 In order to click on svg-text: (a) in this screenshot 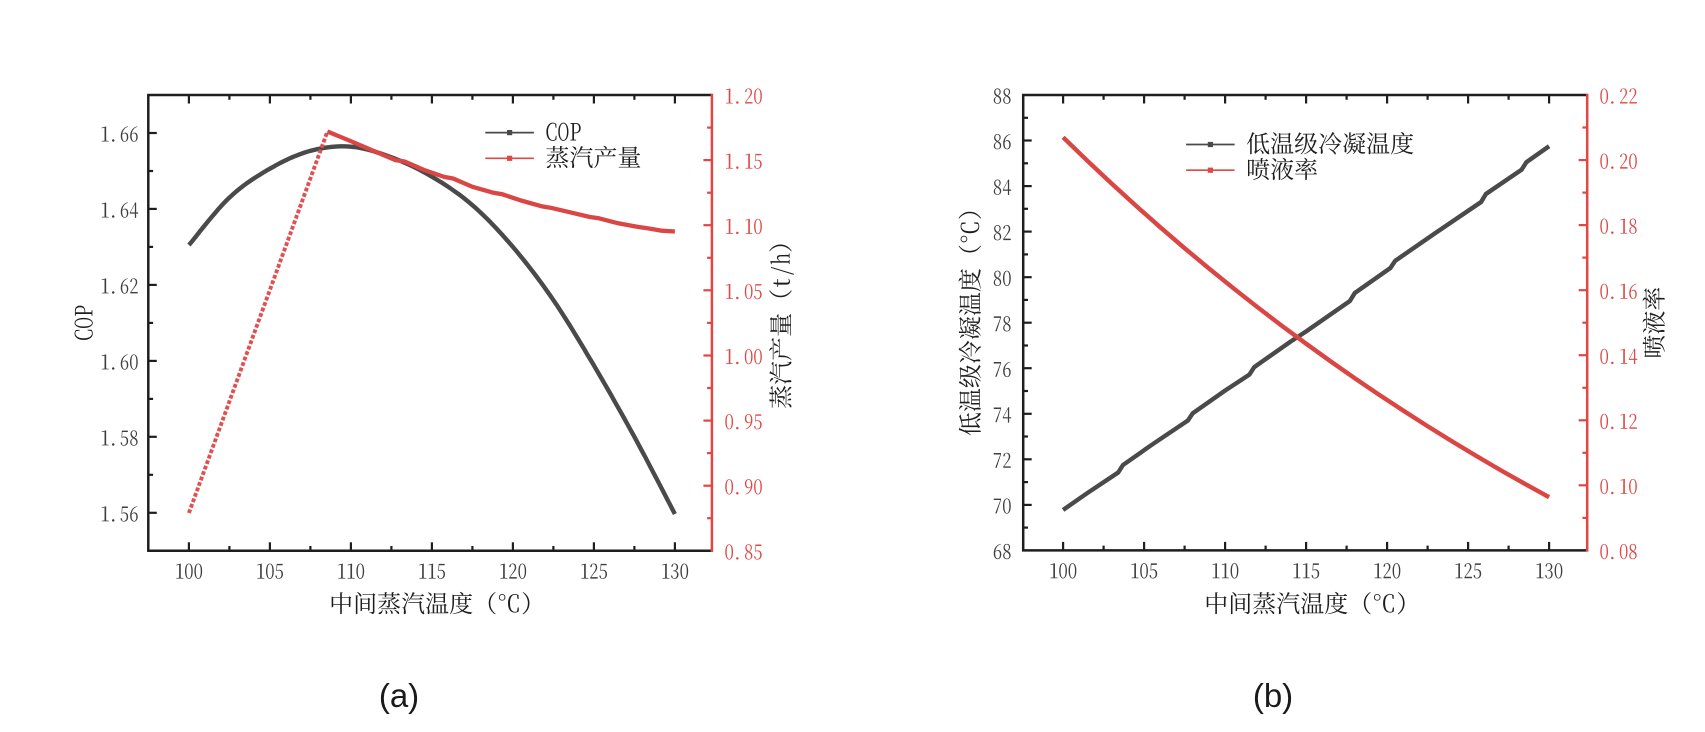, I will do `click(399, 695)`.